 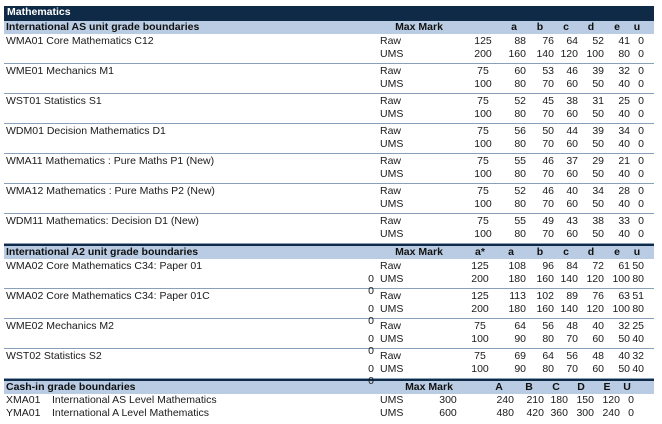 I want to click on qualification-code: YMA01, so click(x=23, y=412).